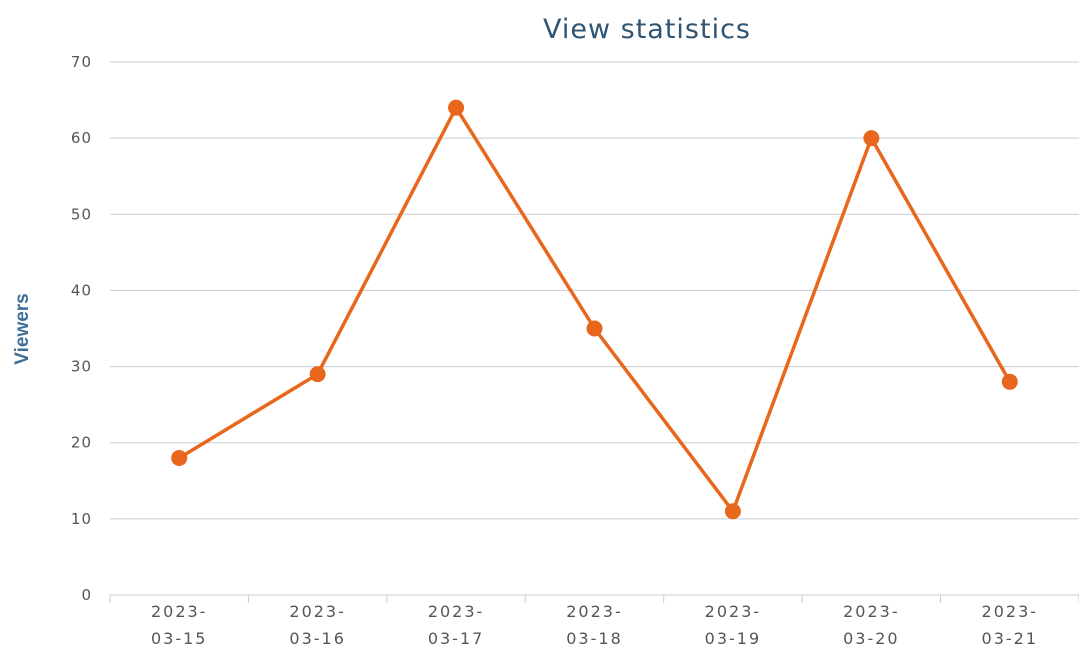 This screenshot has width=1079, height=646. Describe the element at coordinates (594, 624) in the screenshot. I see `x-tick-label: 2023- 03-18` at that location.